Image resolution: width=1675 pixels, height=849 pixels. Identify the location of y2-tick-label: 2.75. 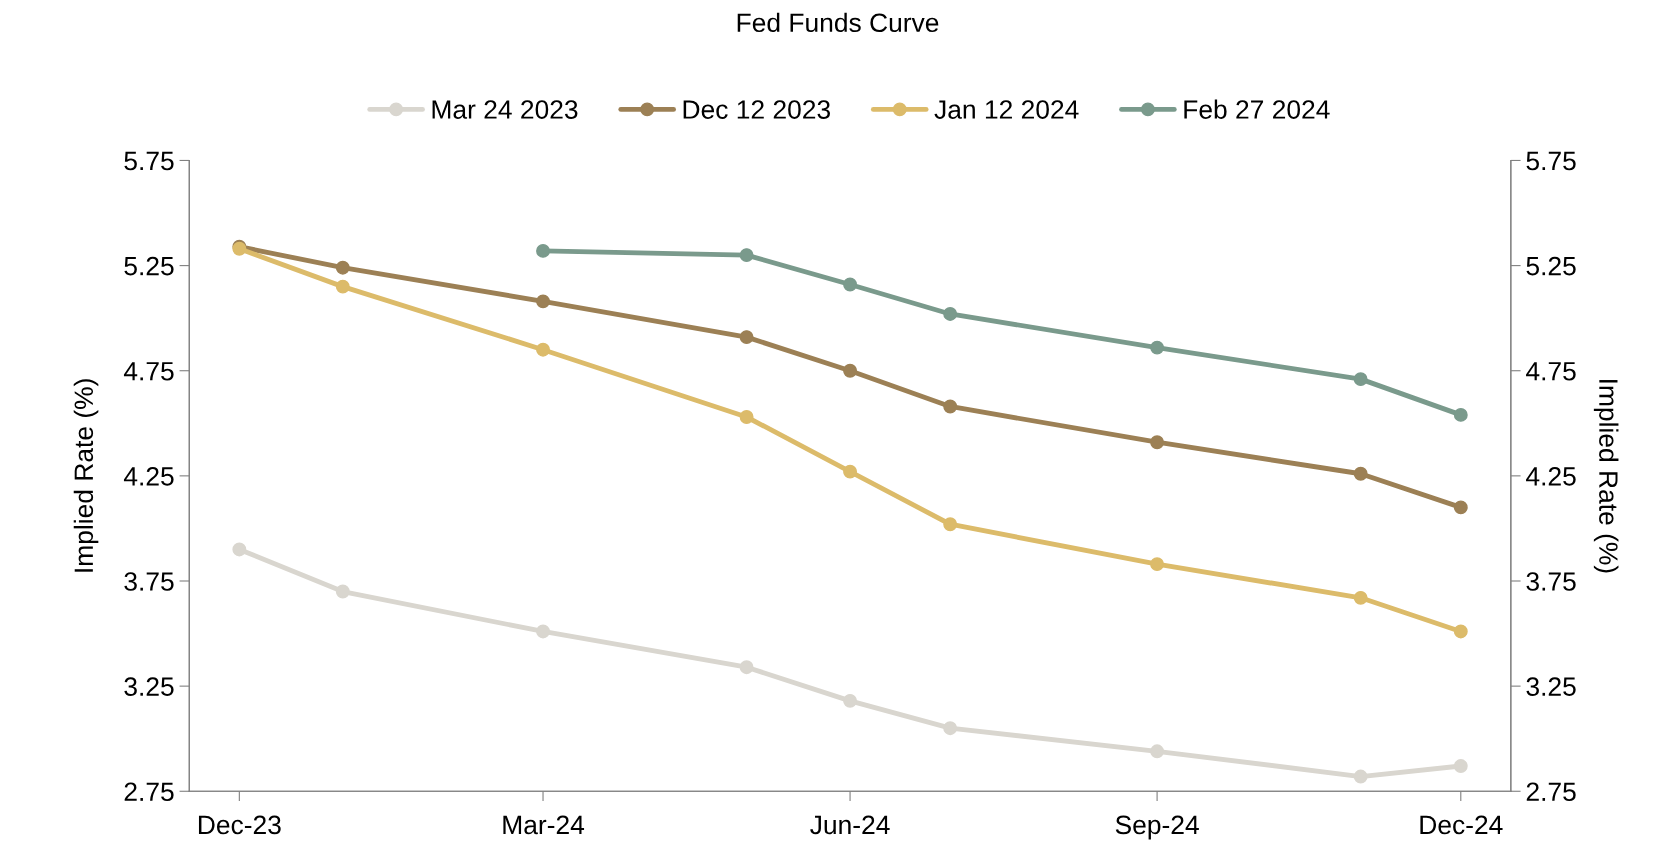
(1551, 792).